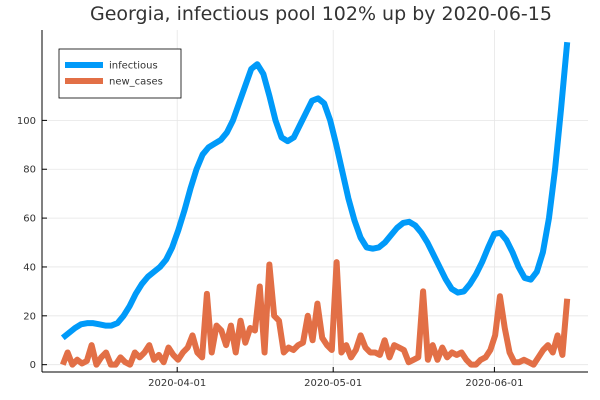 This screenshot has height=400, width=600. What do you see at coordinates (133, 66) in the screenshot?
I see `legend-label: infectious` at bounding box center [133, 66].